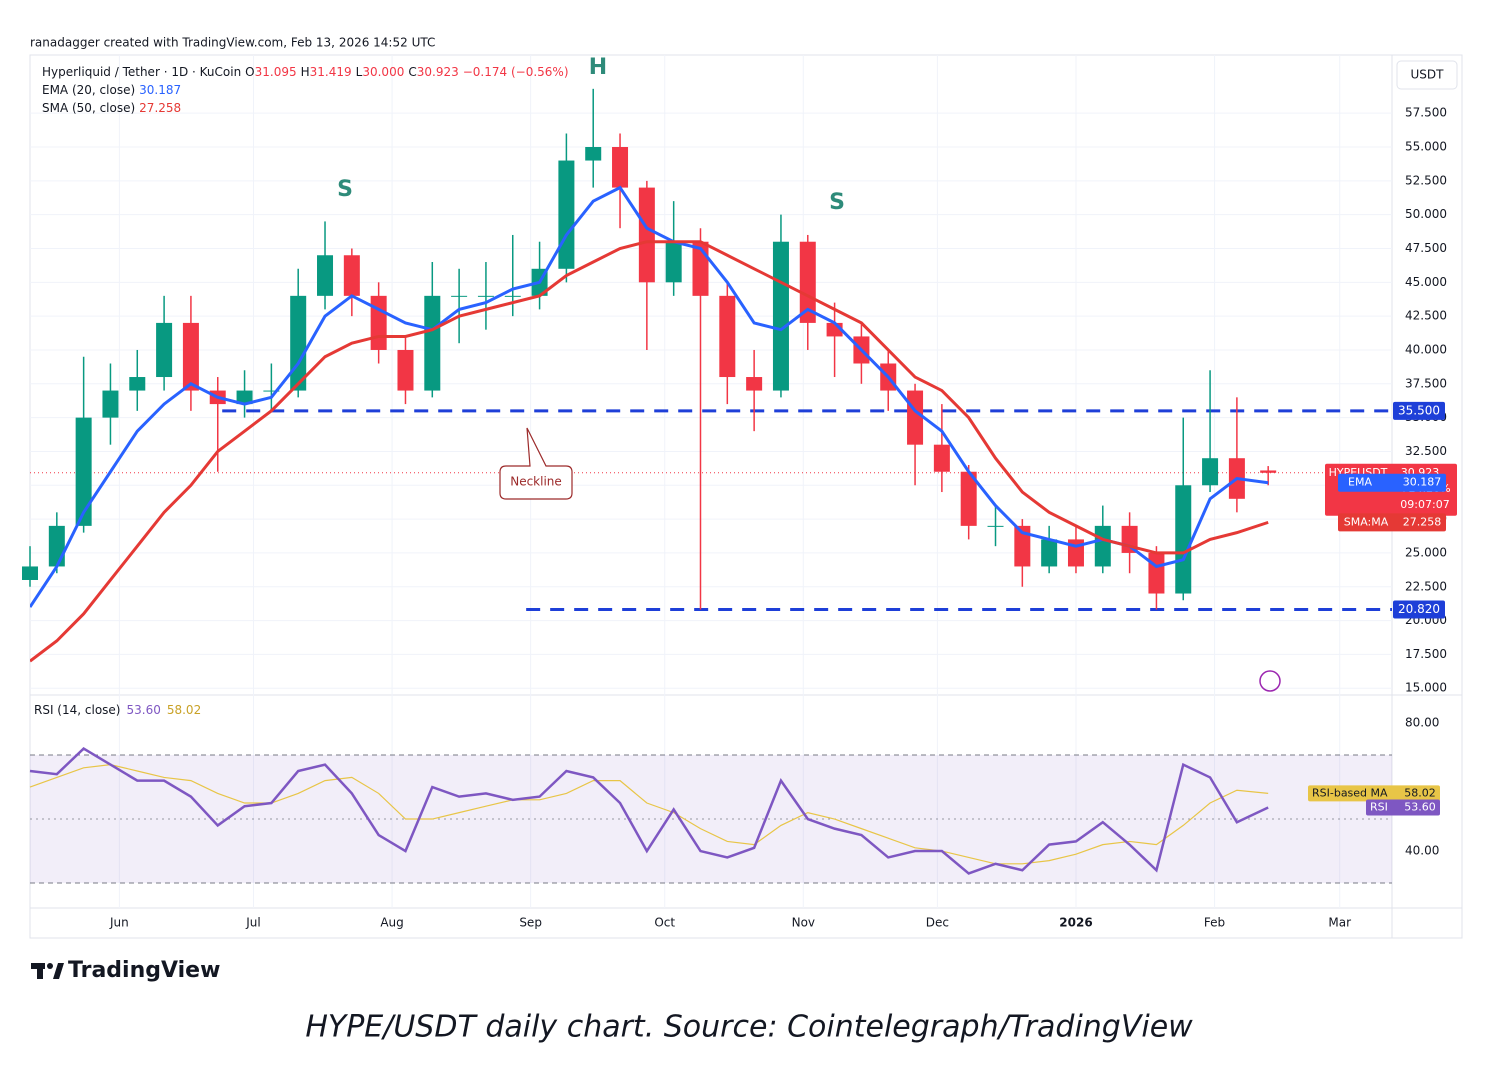 The image size is (1498, 1070). What do you see at coordinates (144, 970) in the screenshot?
I see `logo-text: TradingView` at bounding box center [144, 970].